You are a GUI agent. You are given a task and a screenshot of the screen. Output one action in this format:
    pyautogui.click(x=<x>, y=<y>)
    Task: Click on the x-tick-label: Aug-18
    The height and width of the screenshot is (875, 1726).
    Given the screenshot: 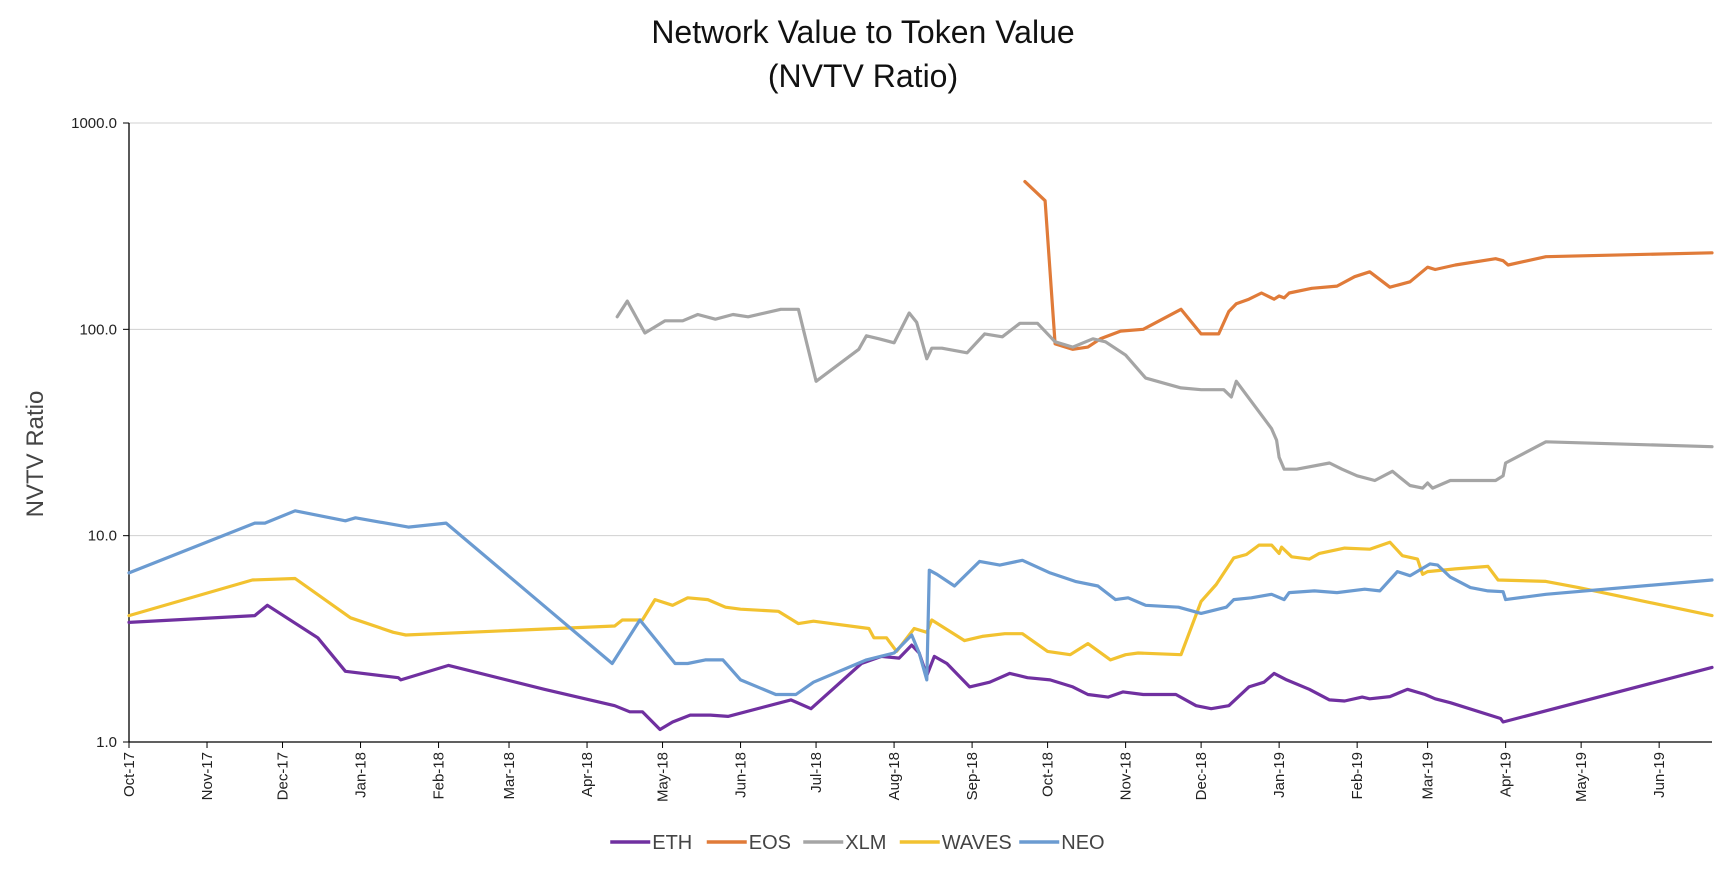 What is the action you would take?
    pyautogui.click(x=894, y=776)
    